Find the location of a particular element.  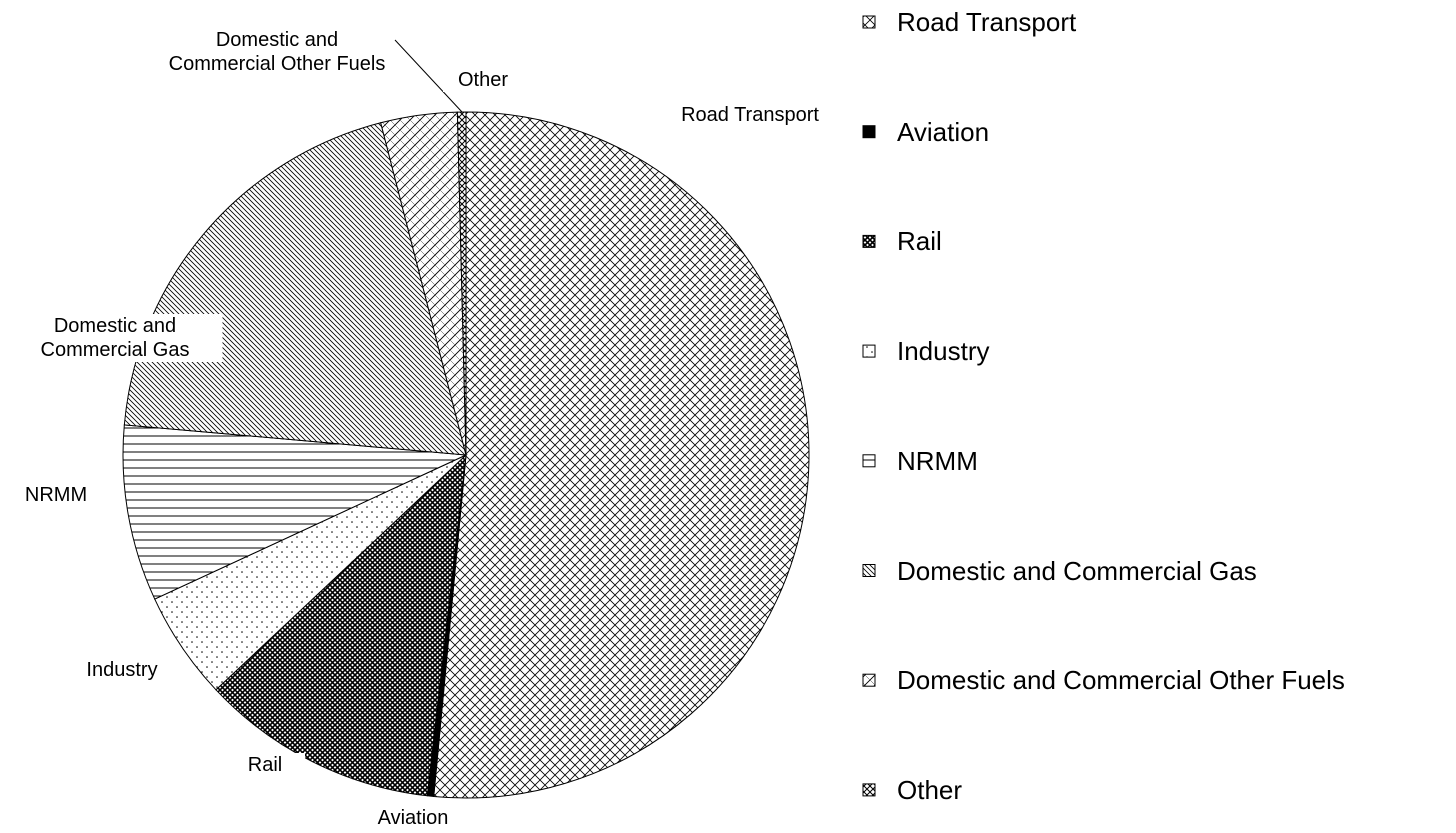

legend-label: Domestic and Commercial Other Fuels is located at coordinates (1121, 680).